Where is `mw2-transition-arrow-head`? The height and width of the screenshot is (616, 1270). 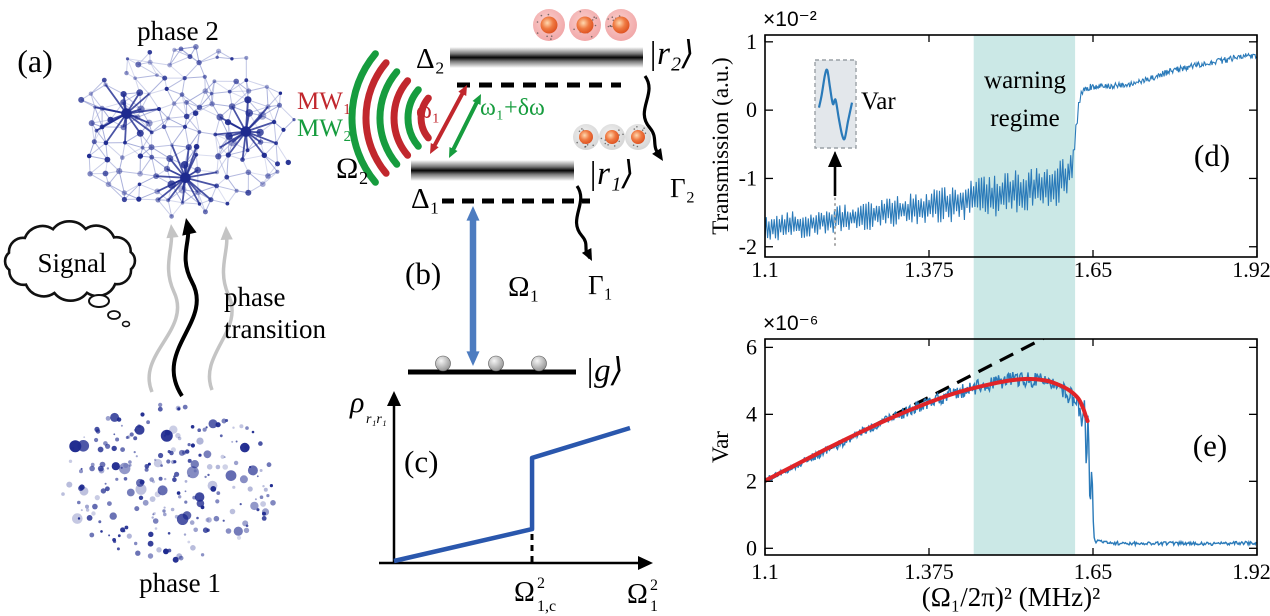
mw2-transition-arrow-head is located at coordinates (476, 99).